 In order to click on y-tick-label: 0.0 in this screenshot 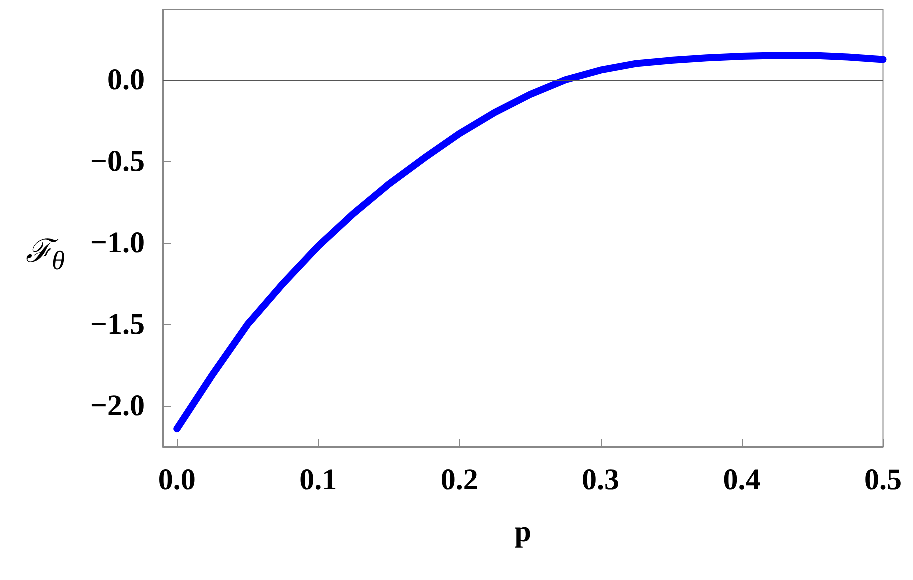, I will do `click(126, 80)`.